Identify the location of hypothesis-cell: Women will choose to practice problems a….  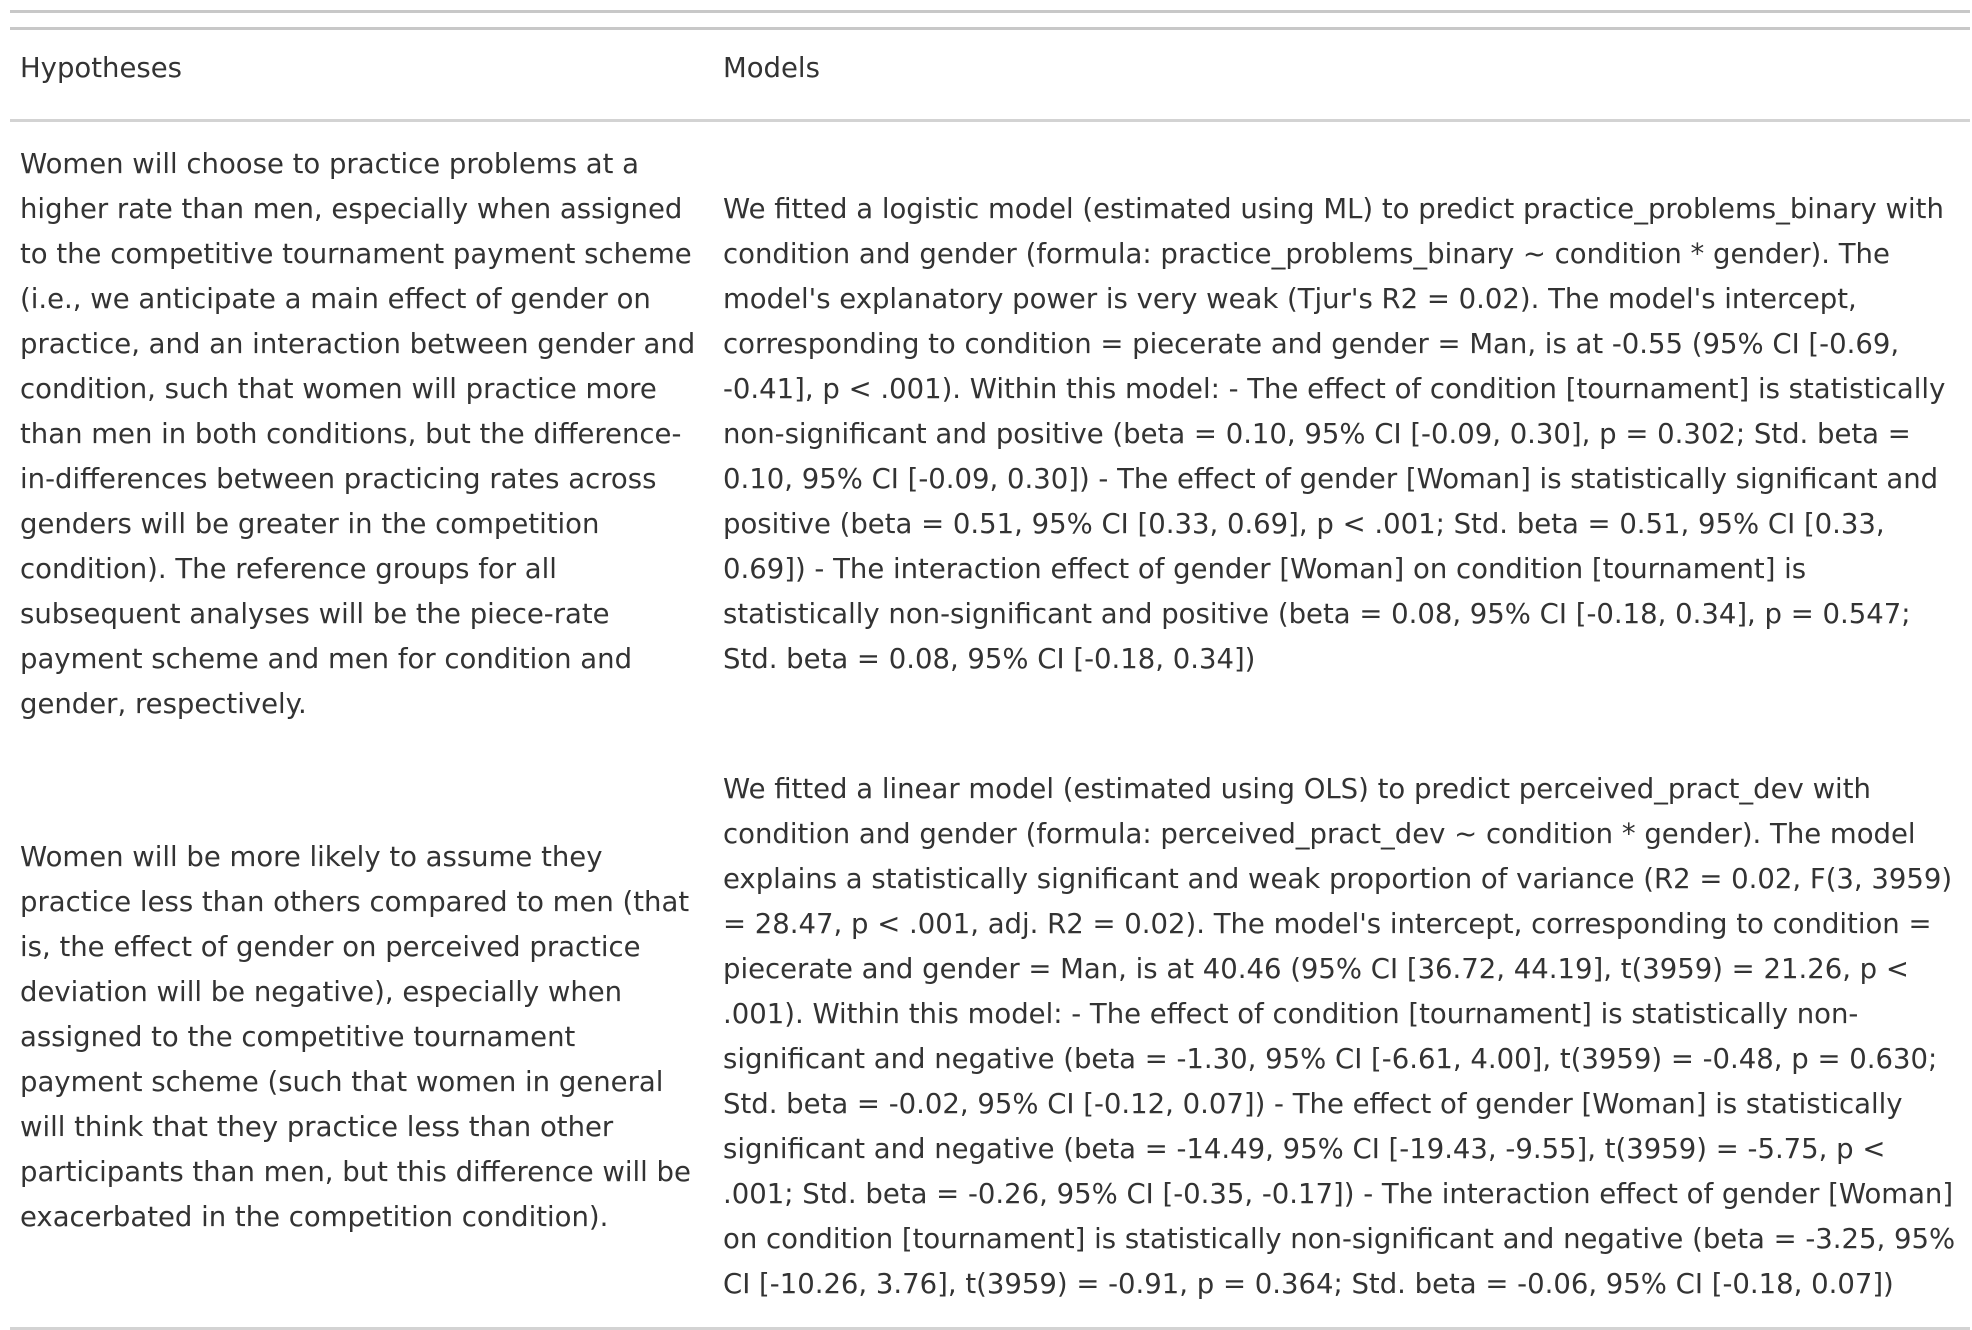
(358, 434).